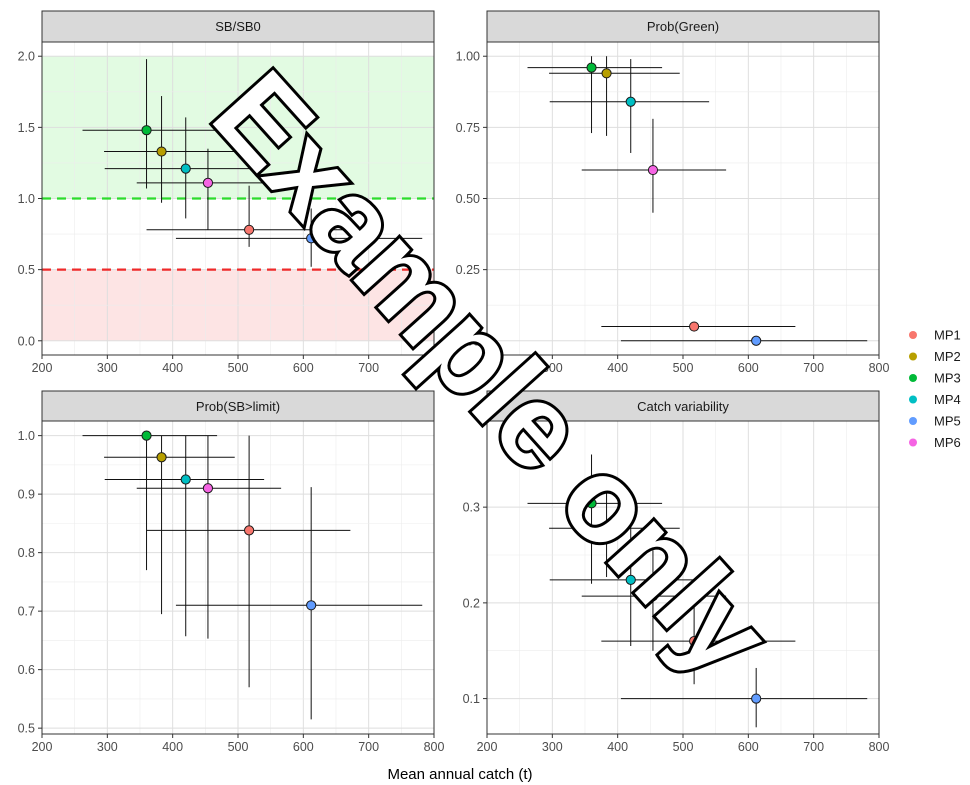  I want to click on y-tick-label: 0.3, so click(471, 508).